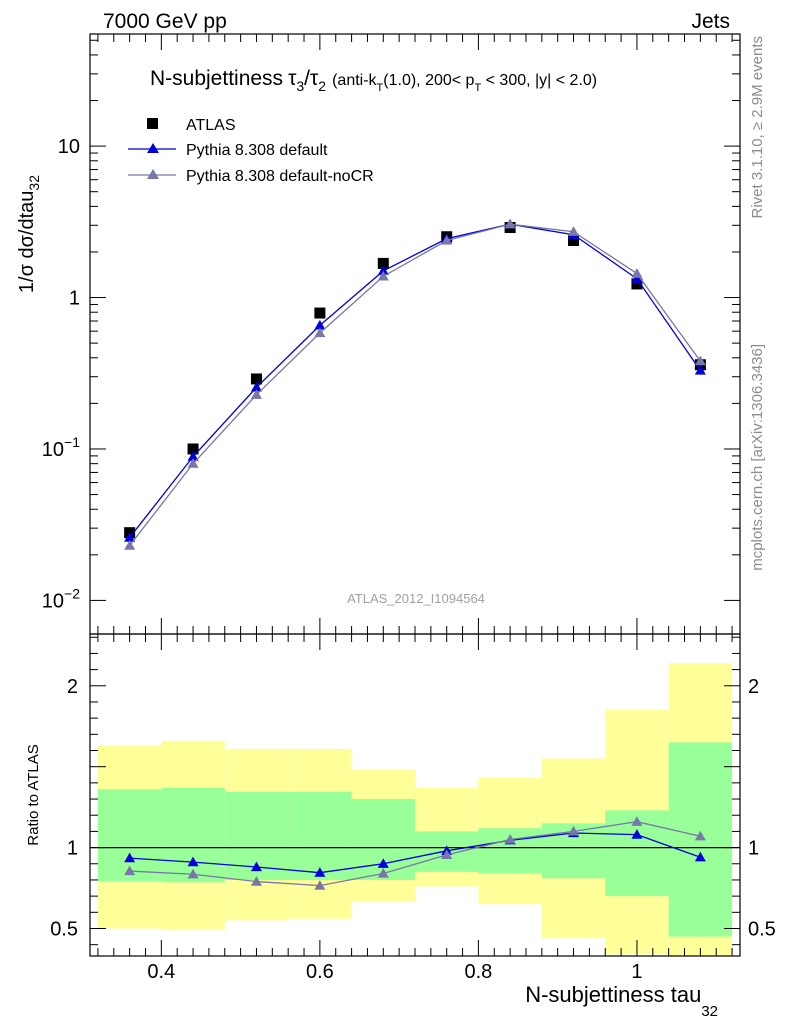  I want to click on ratio-line-nocr, so click(415, 854).